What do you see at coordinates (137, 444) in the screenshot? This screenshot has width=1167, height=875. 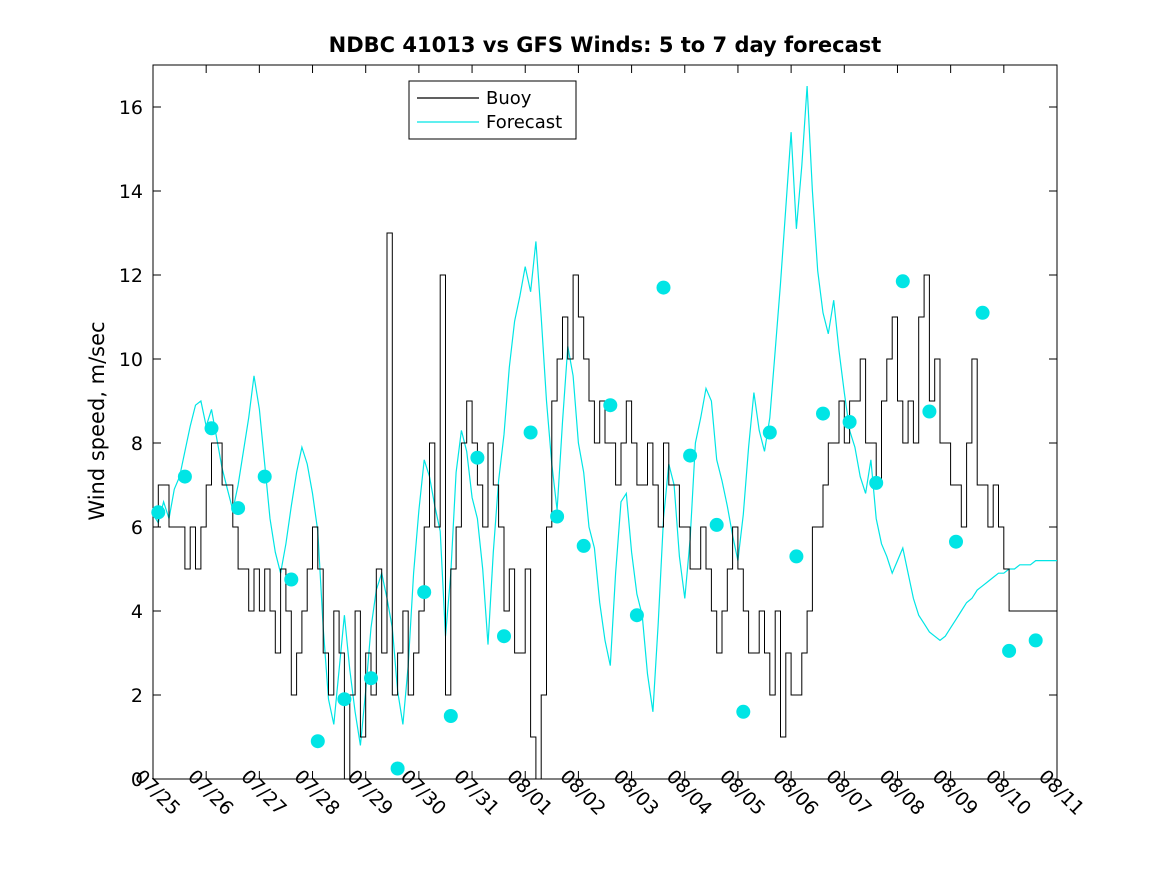 I see `y-tick-label: 8` at bounding box center [137, 444].